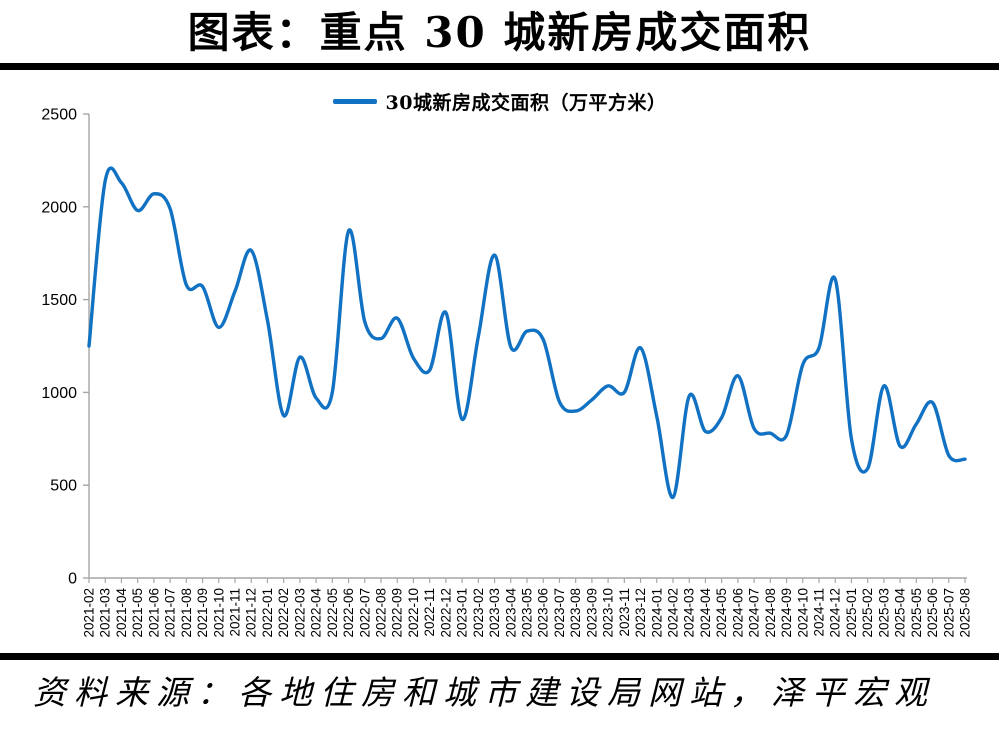 The image size is (999, 729). I want to click on x-tick-label: 2023-08, so click(575, 613).